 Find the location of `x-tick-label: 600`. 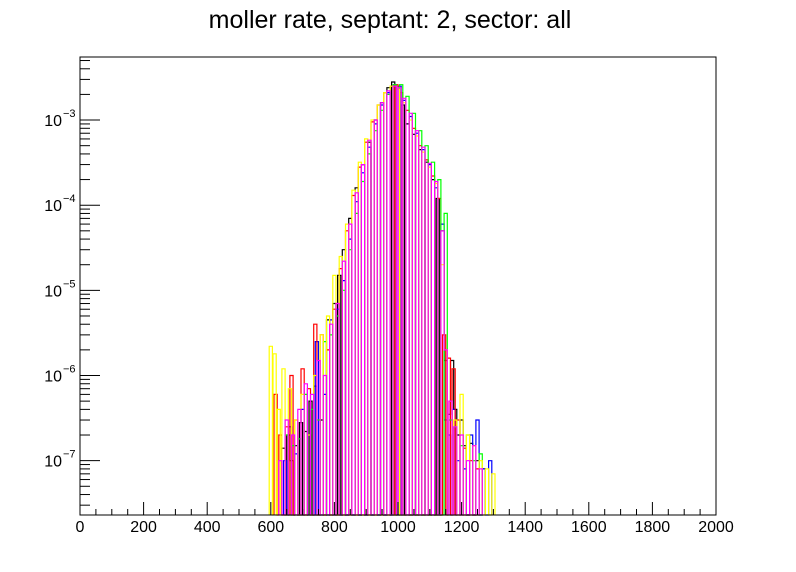

x-tick-label: 600 is located at coordinates (270, 527).